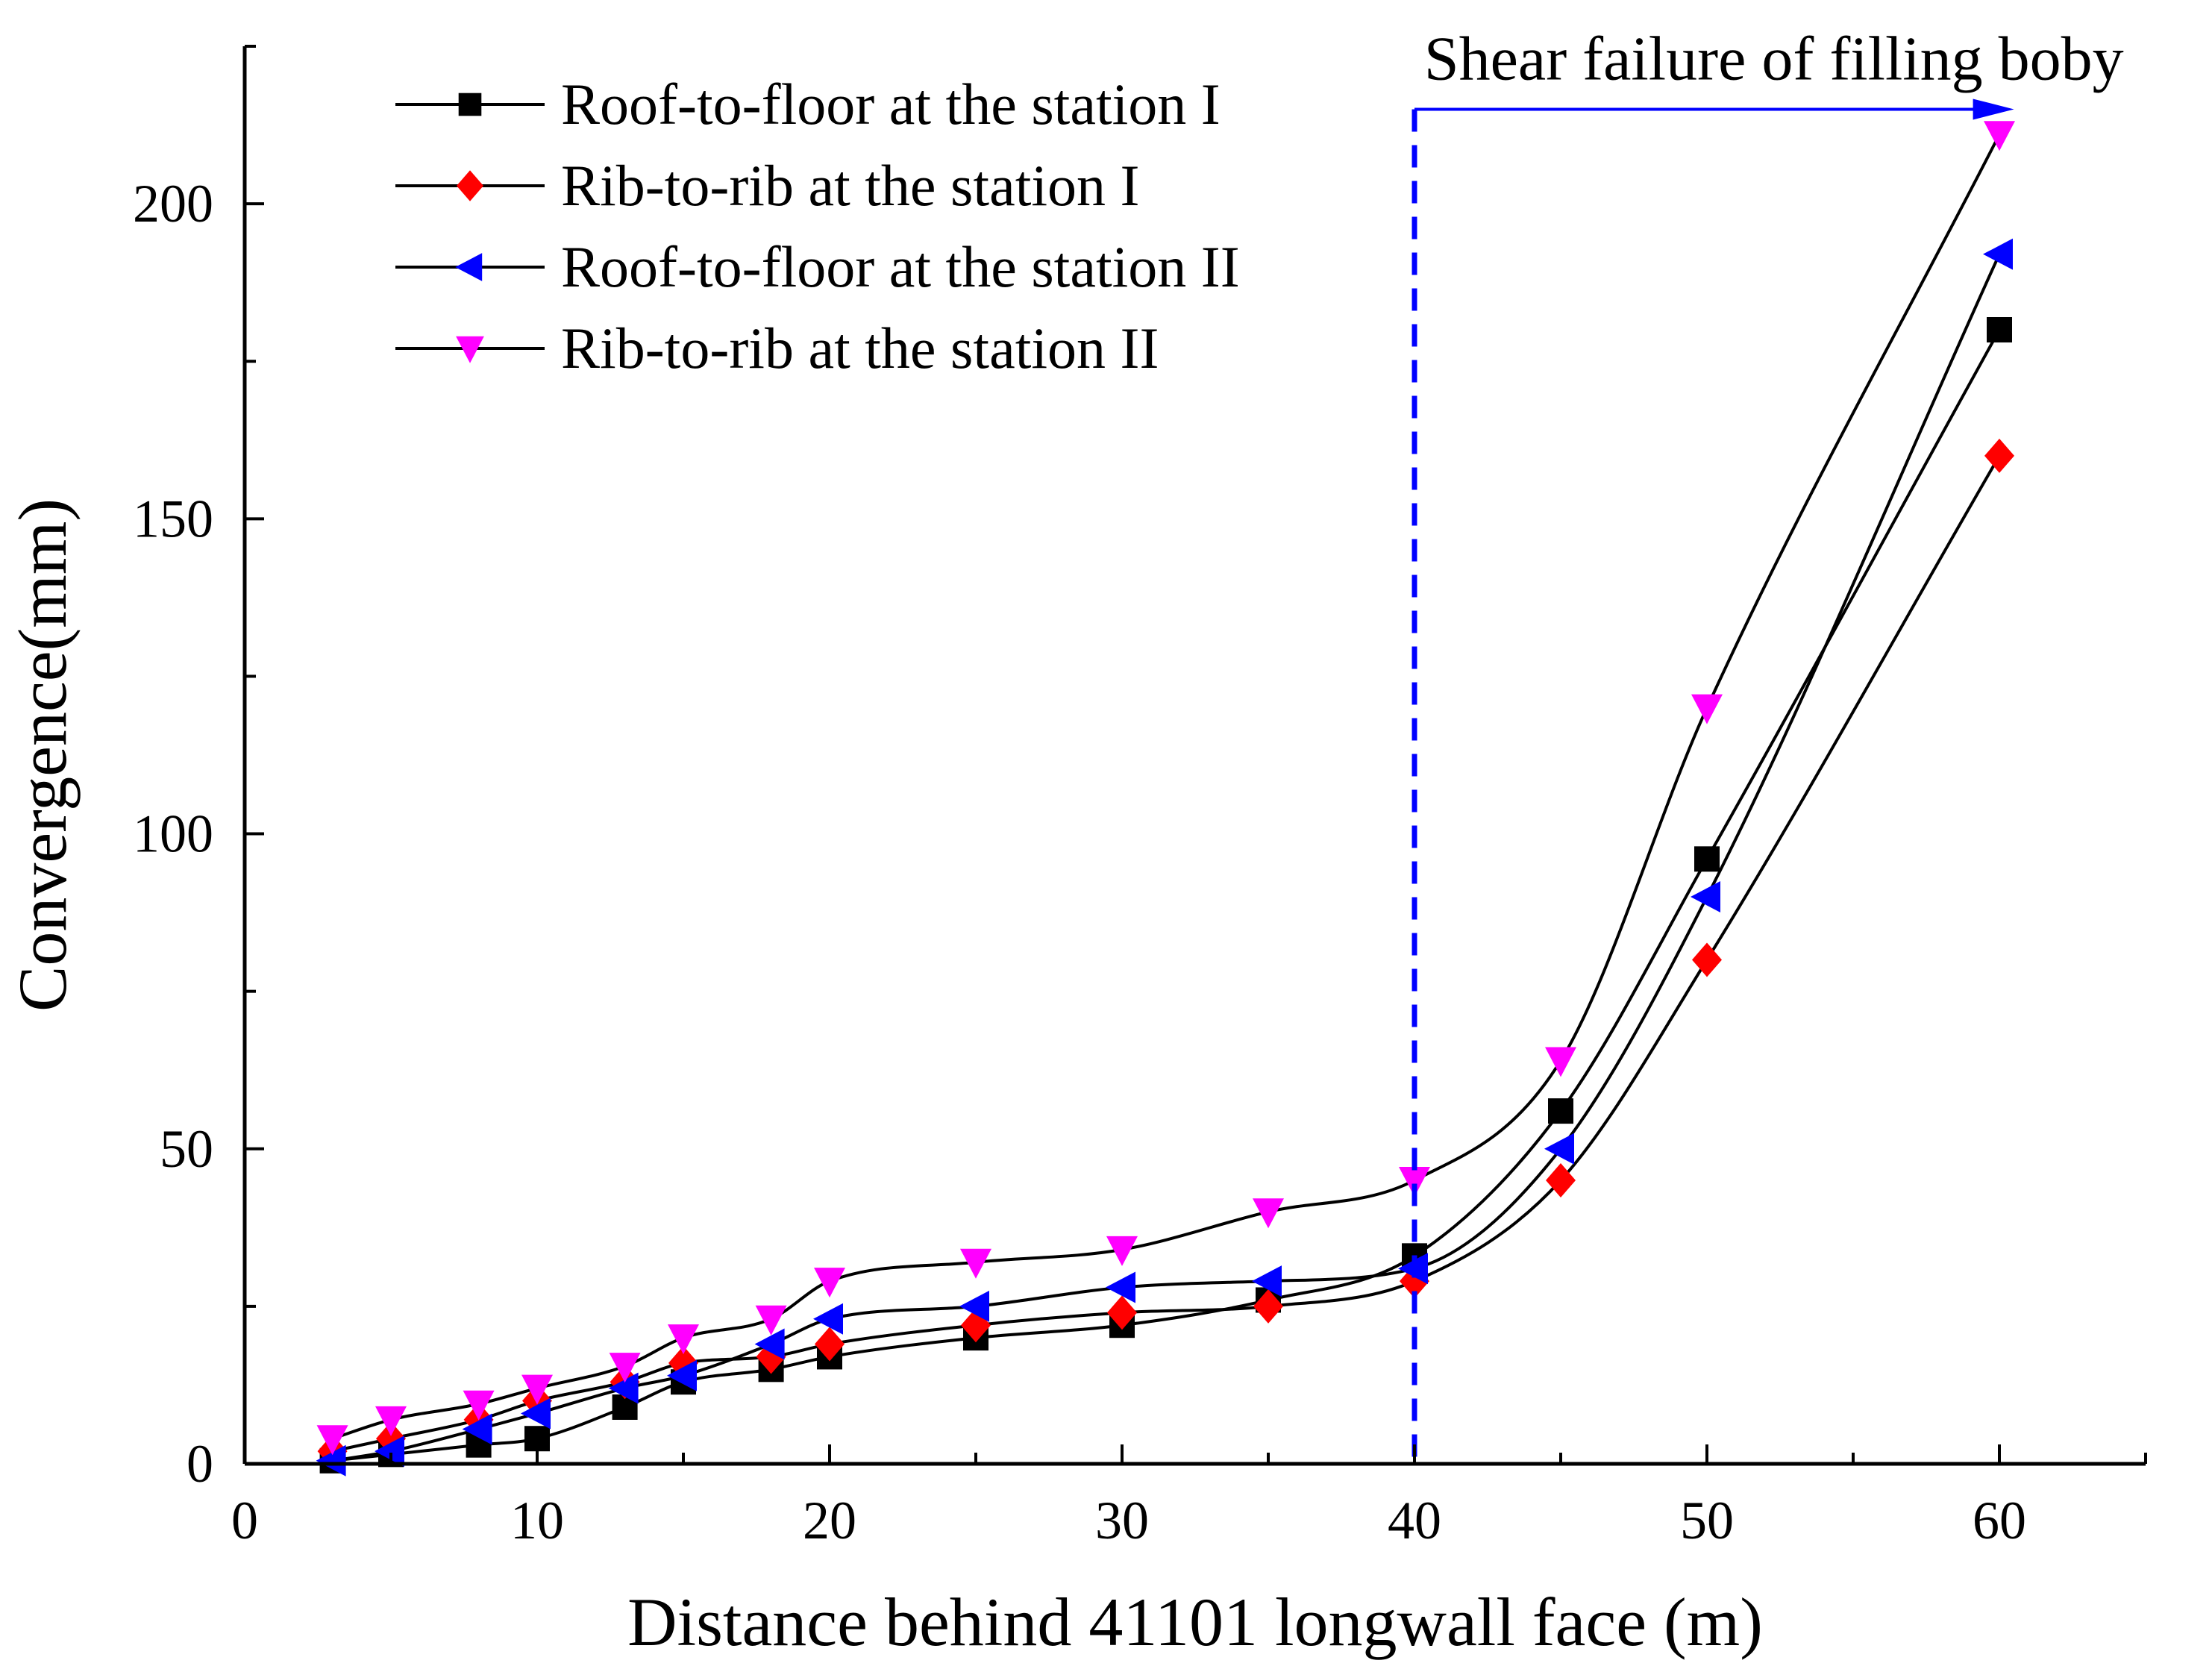  I want to click on x-tick-label: 0, so click(245, 1520).